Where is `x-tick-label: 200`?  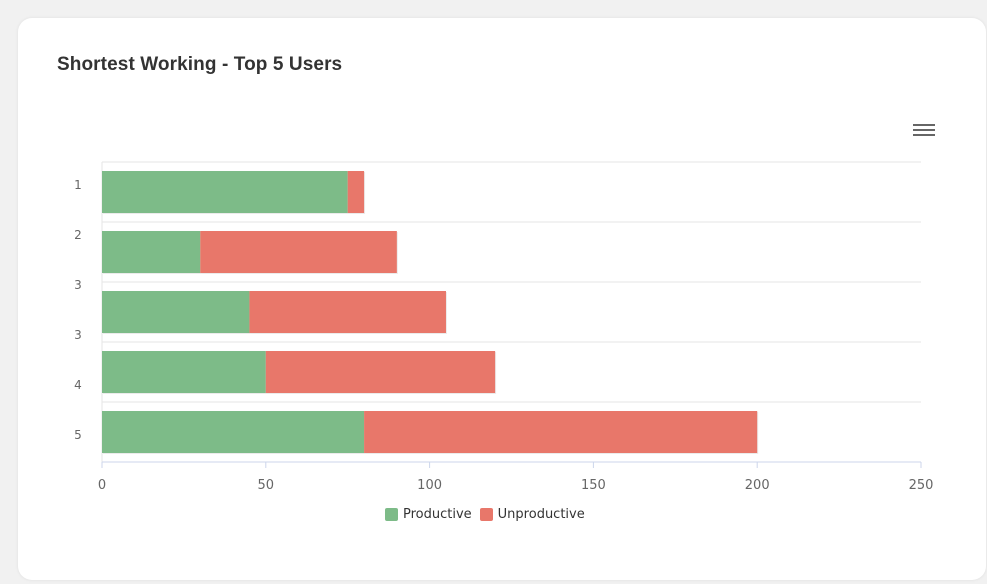
x-tick-label: 200 is located at coordinates (757, 485).